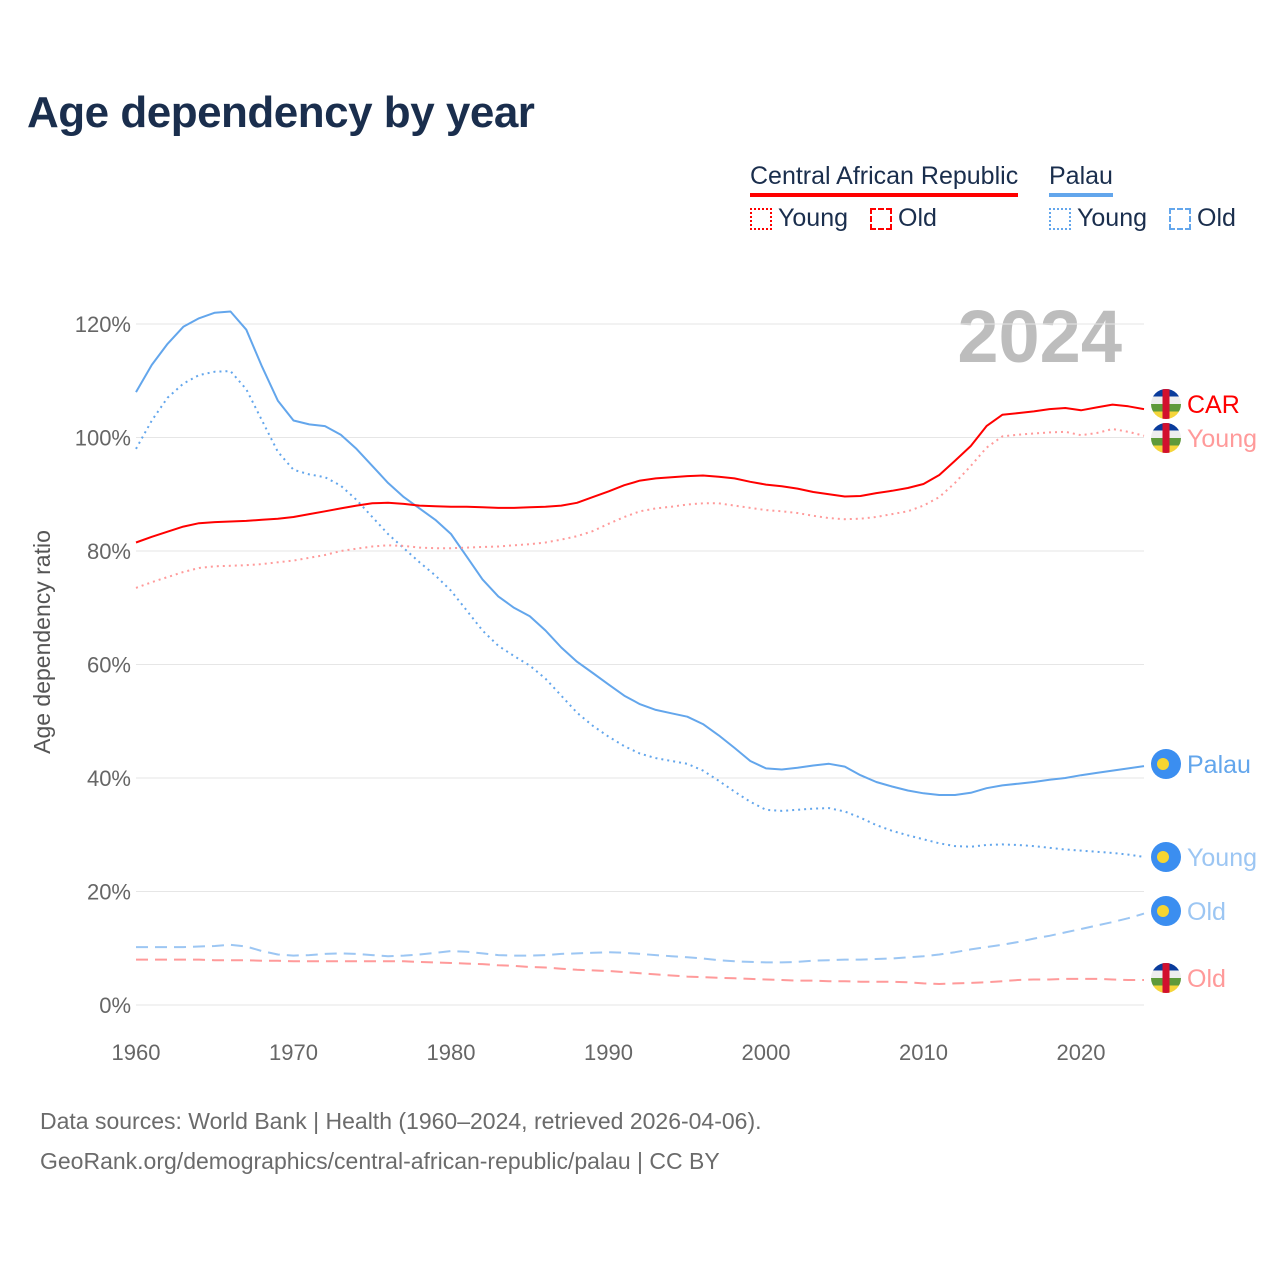 Image resolution: width=1280 pixels, height=1280 pixels. What do you see at coordinates (640, 938) in the screenshot?
I see `series-line-palau-old` at bounding box center [640, 938].